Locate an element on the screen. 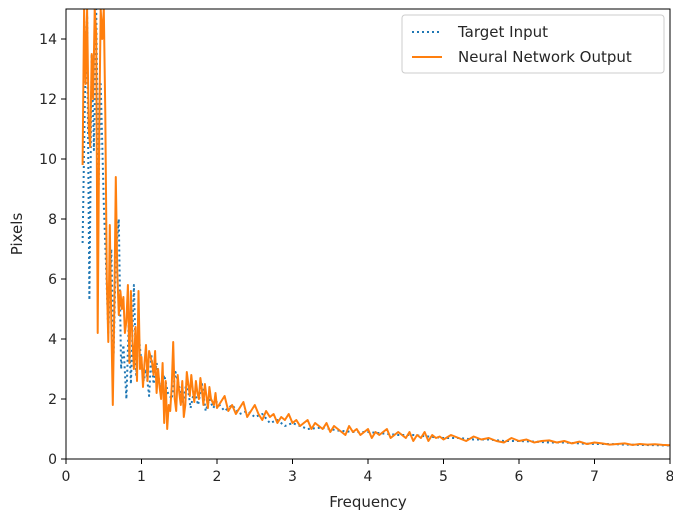  y-tick-label: 2 is located at coordinates (52, 400).